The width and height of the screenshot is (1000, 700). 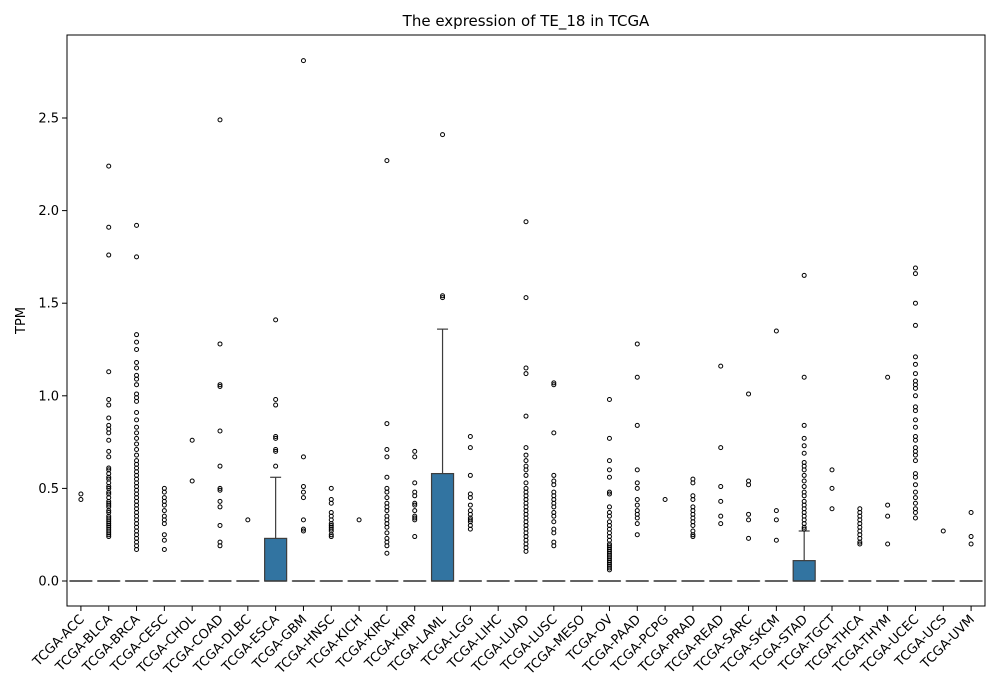 What do you see at coordinates (48, 489) in the screenshot?
I see `y-tick-label: 0.5` at bounding box center [48, 489].